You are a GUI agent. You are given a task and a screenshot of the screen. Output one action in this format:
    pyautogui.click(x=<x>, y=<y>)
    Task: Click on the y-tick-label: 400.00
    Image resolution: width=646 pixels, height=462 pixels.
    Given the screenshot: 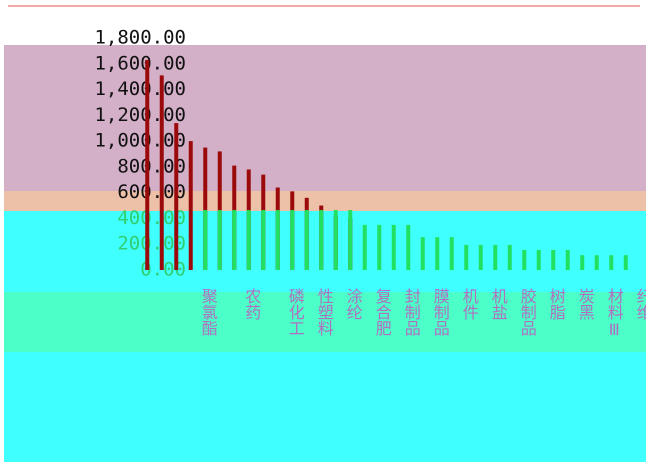 What is the action you would take?
    pyautogui.click(x=151, y=218)
    